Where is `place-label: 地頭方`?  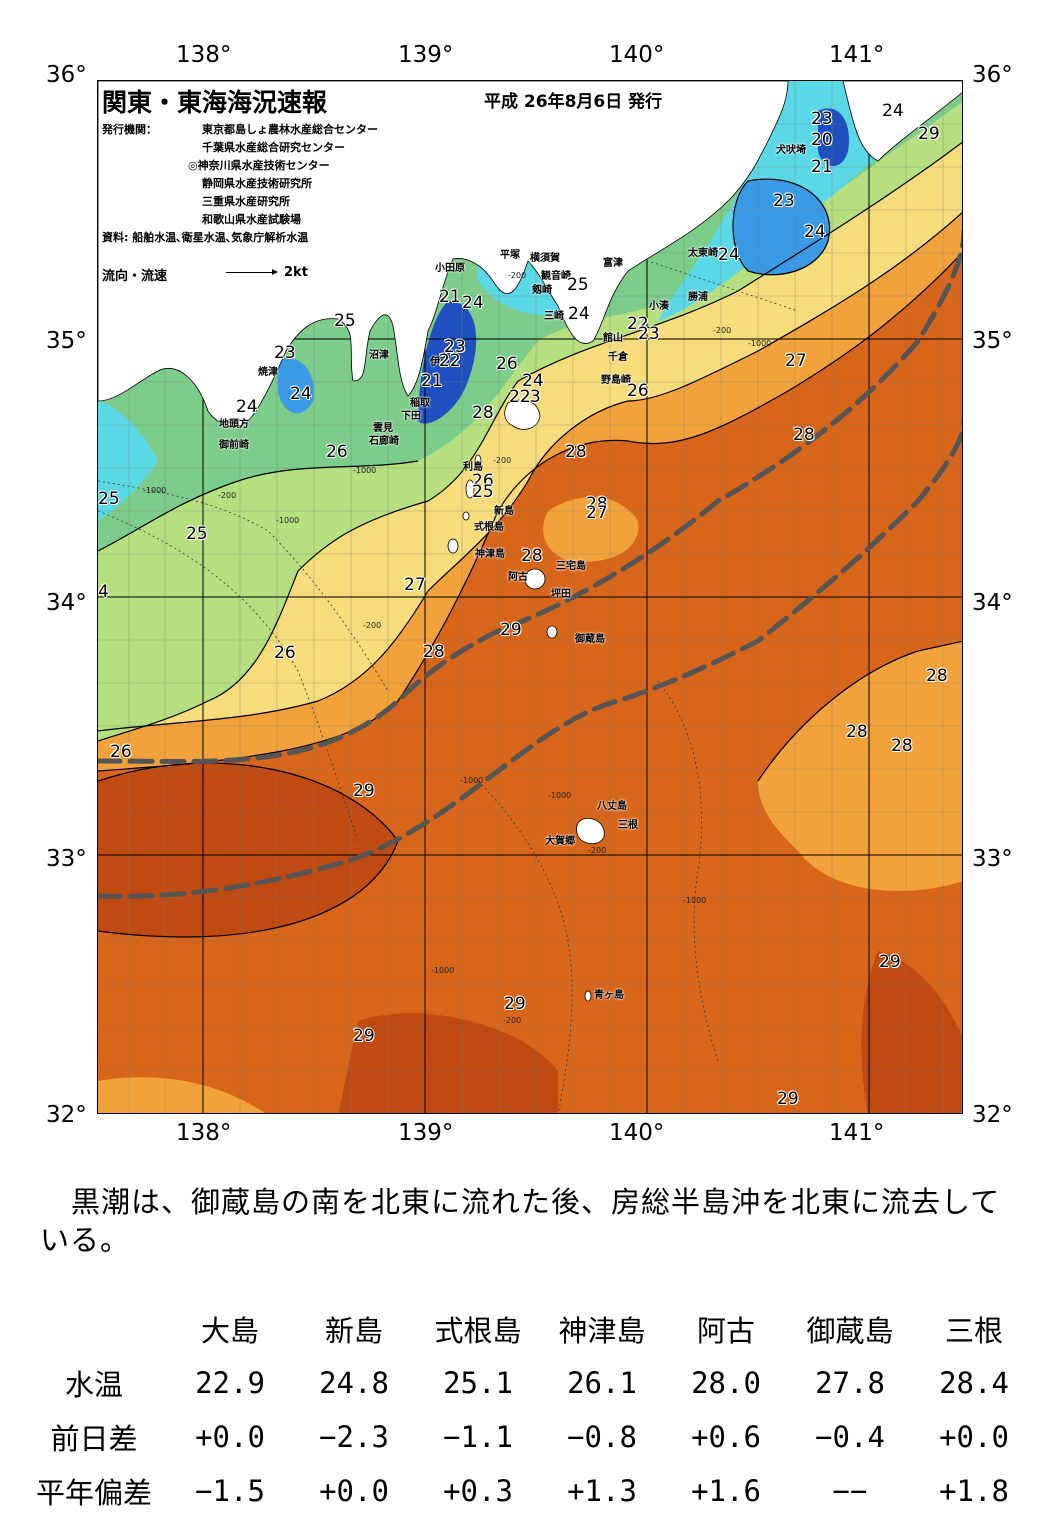
place-label: 地頭方 is located at coordinates (234, 424).